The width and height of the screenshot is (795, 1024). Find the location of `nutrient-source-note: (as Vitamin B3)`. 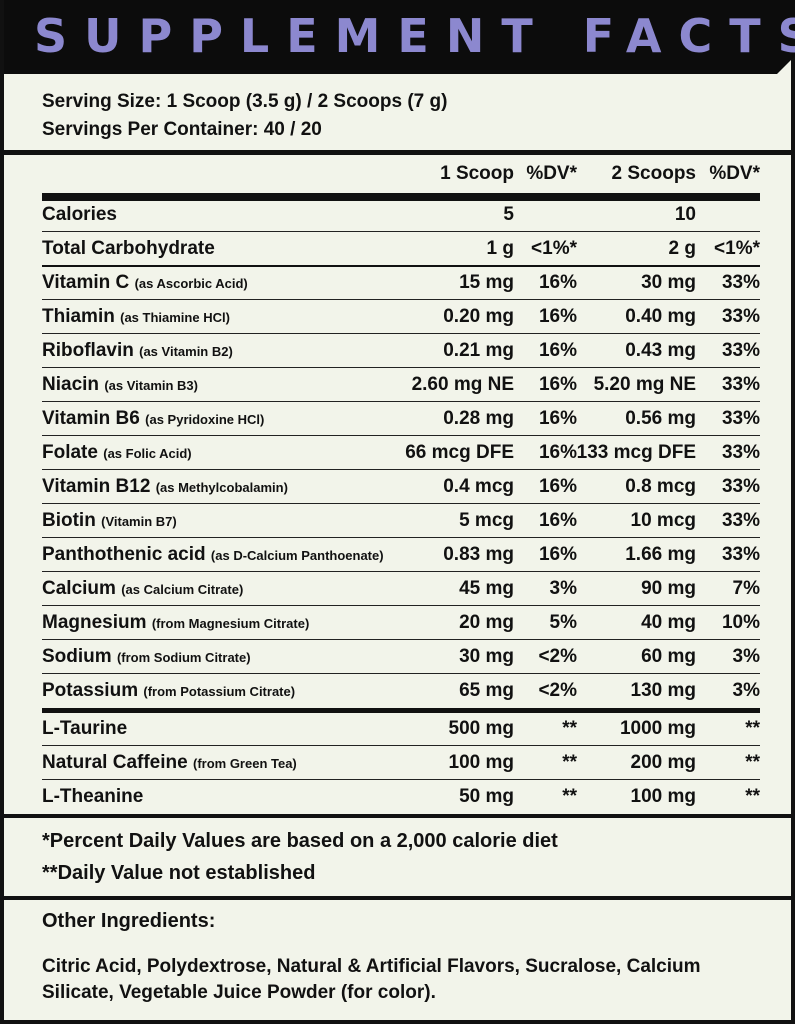

nutrient-source-note: (as Vitamin B3) is located at coordinates (151, 385).